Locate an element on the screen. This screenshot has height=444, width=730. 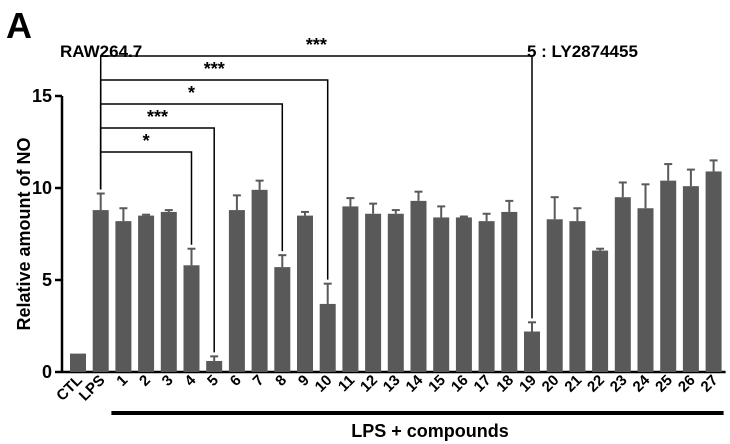
x-tick-label-14: 14 is located at coordinates (415, 383).